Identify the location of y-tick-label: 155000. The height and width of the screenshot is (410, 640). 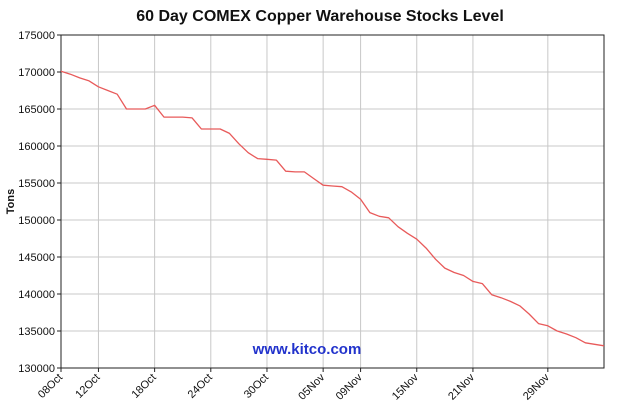
(36, 184).